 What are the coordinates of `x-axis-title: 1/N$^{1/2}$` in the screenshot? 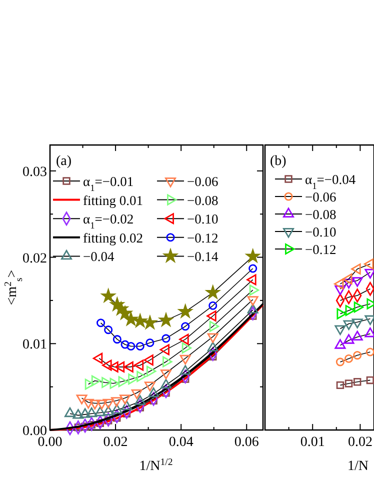 It's located at (156, 465).